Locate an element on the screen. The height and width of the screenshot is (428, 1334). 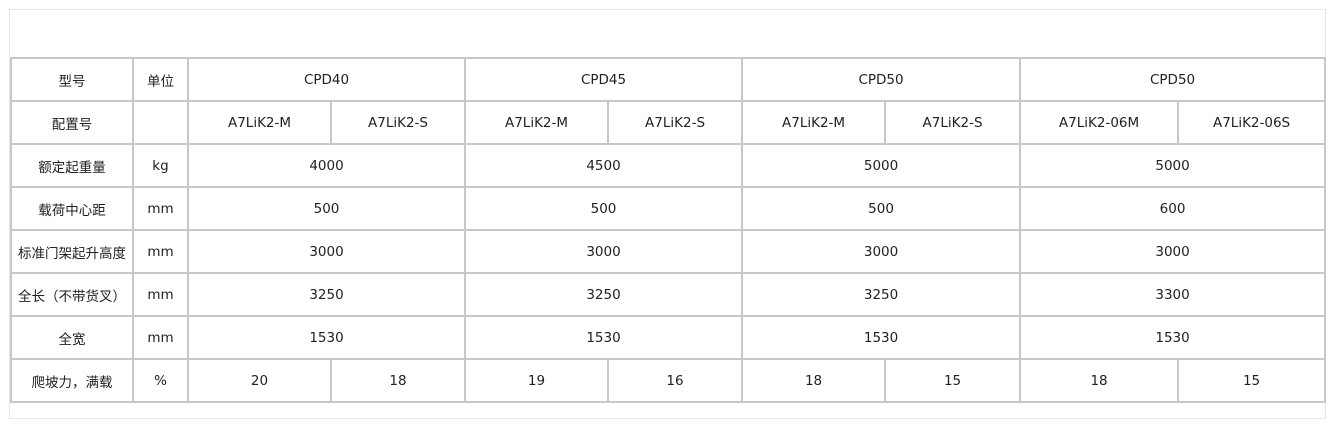
row-label: 型号 is located at coordinates (72, 79).